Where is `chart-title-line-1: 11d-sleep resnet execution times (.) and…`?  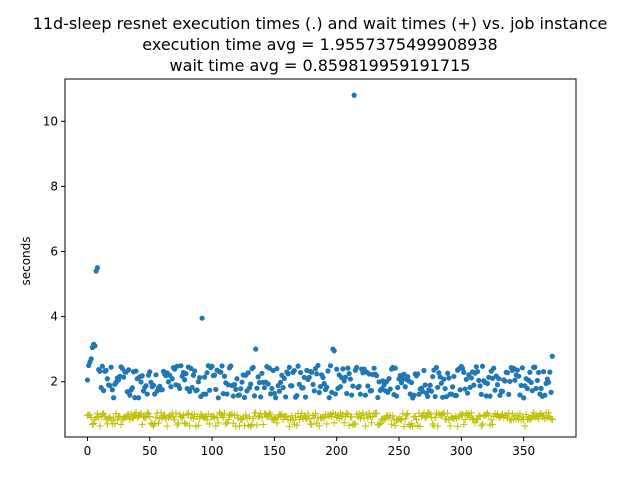
chart-title-line-1: 11d-sleep resnet execution times (.) and… is located at coordinates (320, 23).